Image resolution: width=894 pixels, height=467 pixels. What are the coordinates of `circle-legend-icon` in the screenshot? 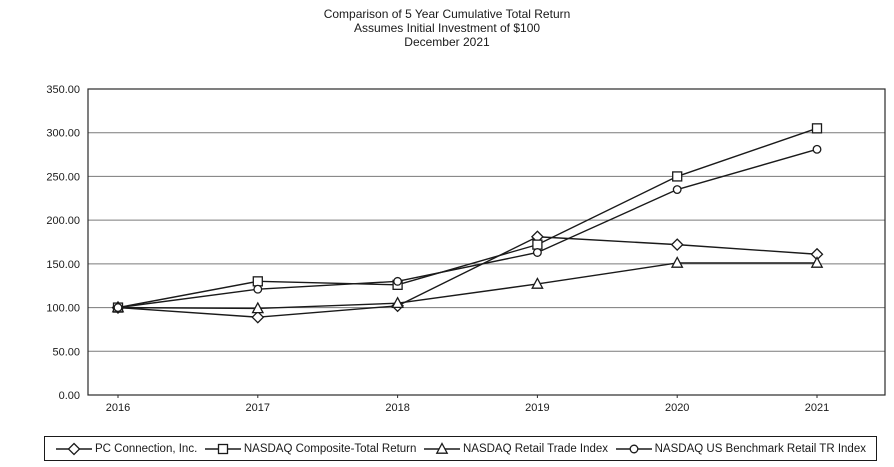 It's located at (633, 448).